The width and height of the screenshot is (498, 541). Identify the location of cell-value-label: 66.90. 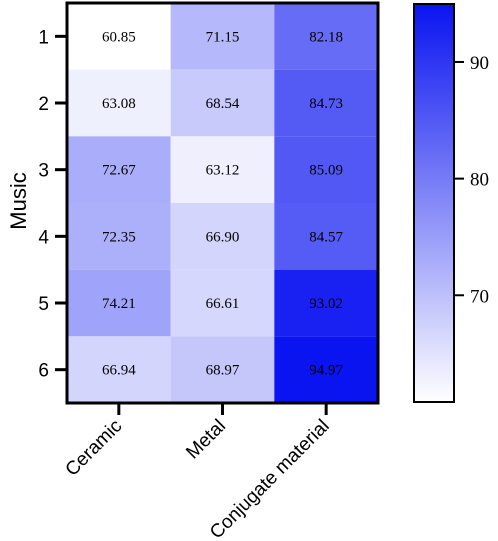
(223, 237).